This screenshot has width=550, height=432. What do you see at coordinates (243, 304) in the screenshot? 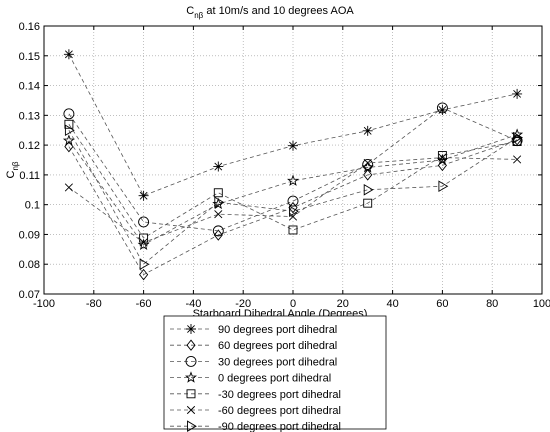
I see `x-tick-label: -20` at bounding box center [243, 304].